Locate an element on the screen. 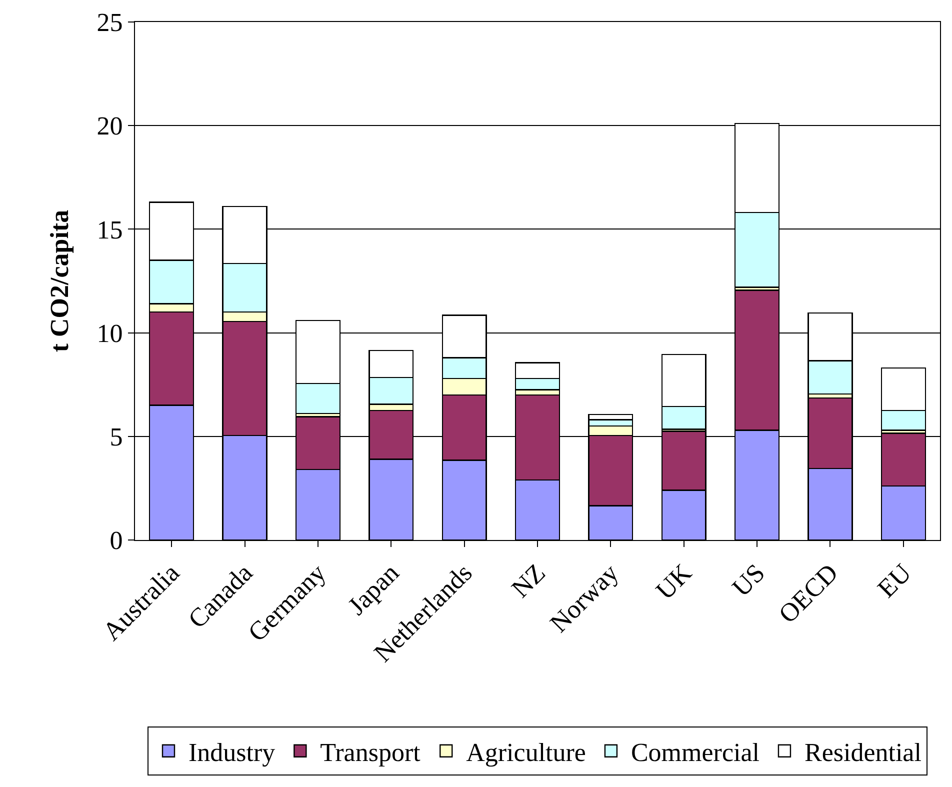 This screenshot has width=952, height=787. legend-label: Agriculture is located at coordinates (526, 753).